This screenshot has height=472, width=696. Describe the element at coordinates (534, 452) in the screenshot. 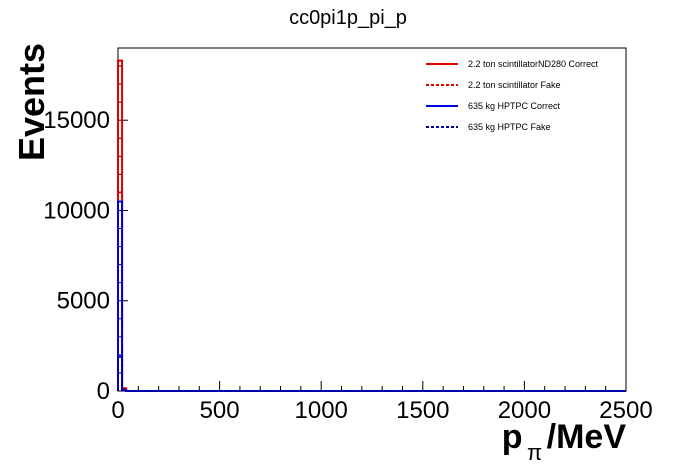

I see `x-axis-label-sub: π` at that location.